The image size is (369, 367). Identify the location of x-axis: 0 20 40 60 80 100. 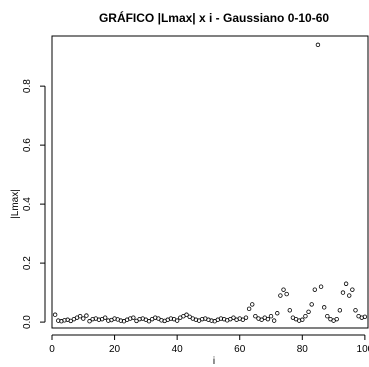
(209, 344).